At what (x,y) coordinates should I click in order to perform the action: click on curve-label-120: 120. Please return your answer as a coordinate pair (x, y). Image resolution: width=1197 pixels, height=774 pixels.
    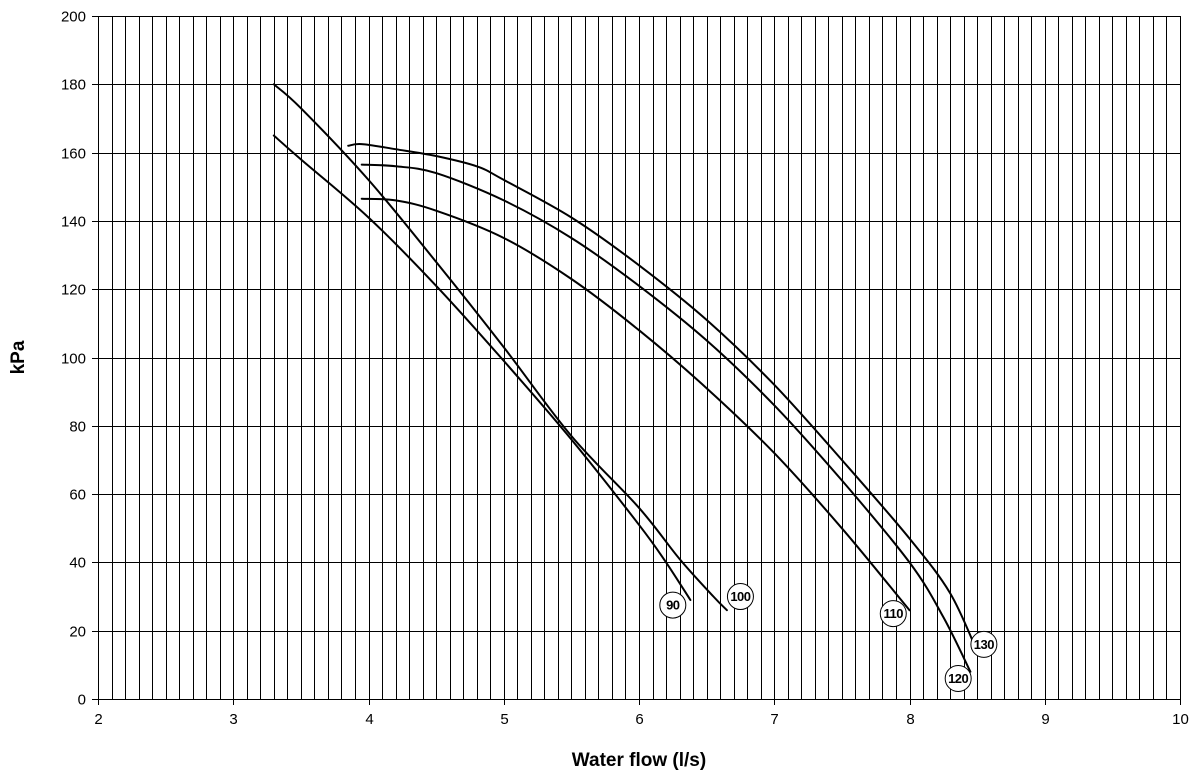
    Looking at the image, I should click on (958, 678).